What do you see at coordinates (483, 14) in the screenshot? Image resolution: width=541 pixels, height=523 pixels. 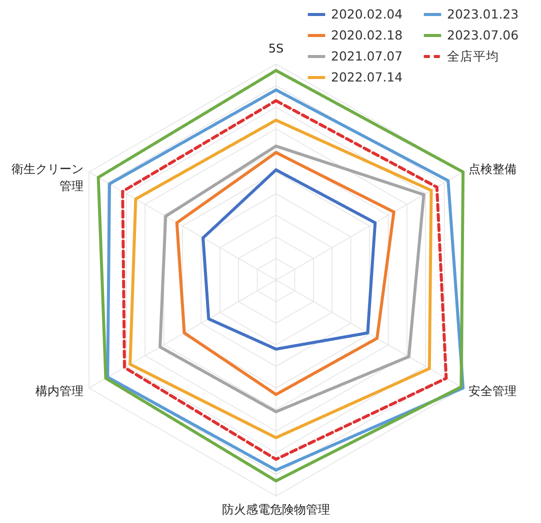 I see `legend-label: 2023.01.23` at bounding box center [483, 14].